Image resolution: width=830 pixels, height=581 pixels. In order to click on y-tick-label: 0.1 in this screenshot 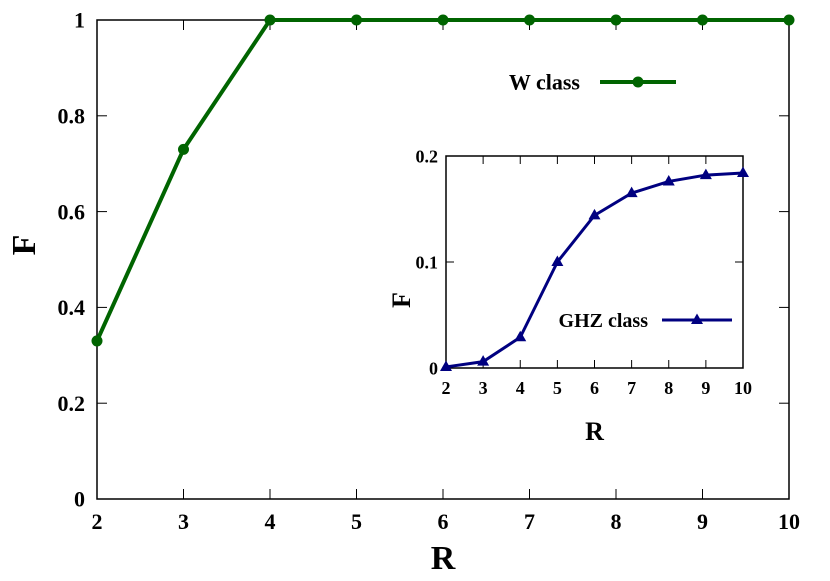, I will do `click(427, 262)`.